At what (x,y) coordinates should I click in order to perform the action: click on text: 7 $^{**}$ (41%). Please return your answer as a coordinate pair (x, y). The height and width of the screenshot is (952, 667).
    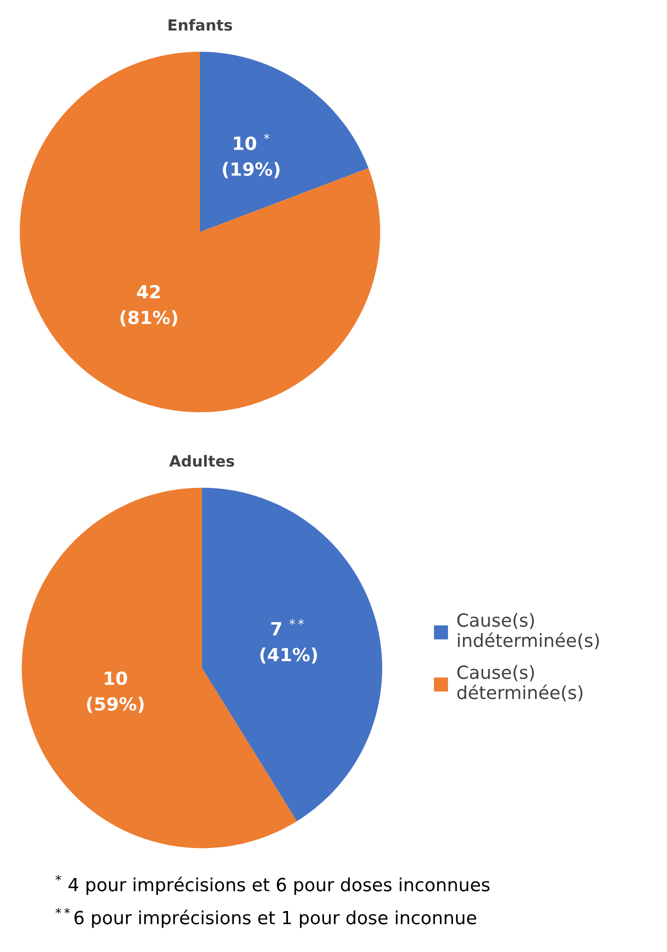
    Looking at the image, I should click on (288, 641).